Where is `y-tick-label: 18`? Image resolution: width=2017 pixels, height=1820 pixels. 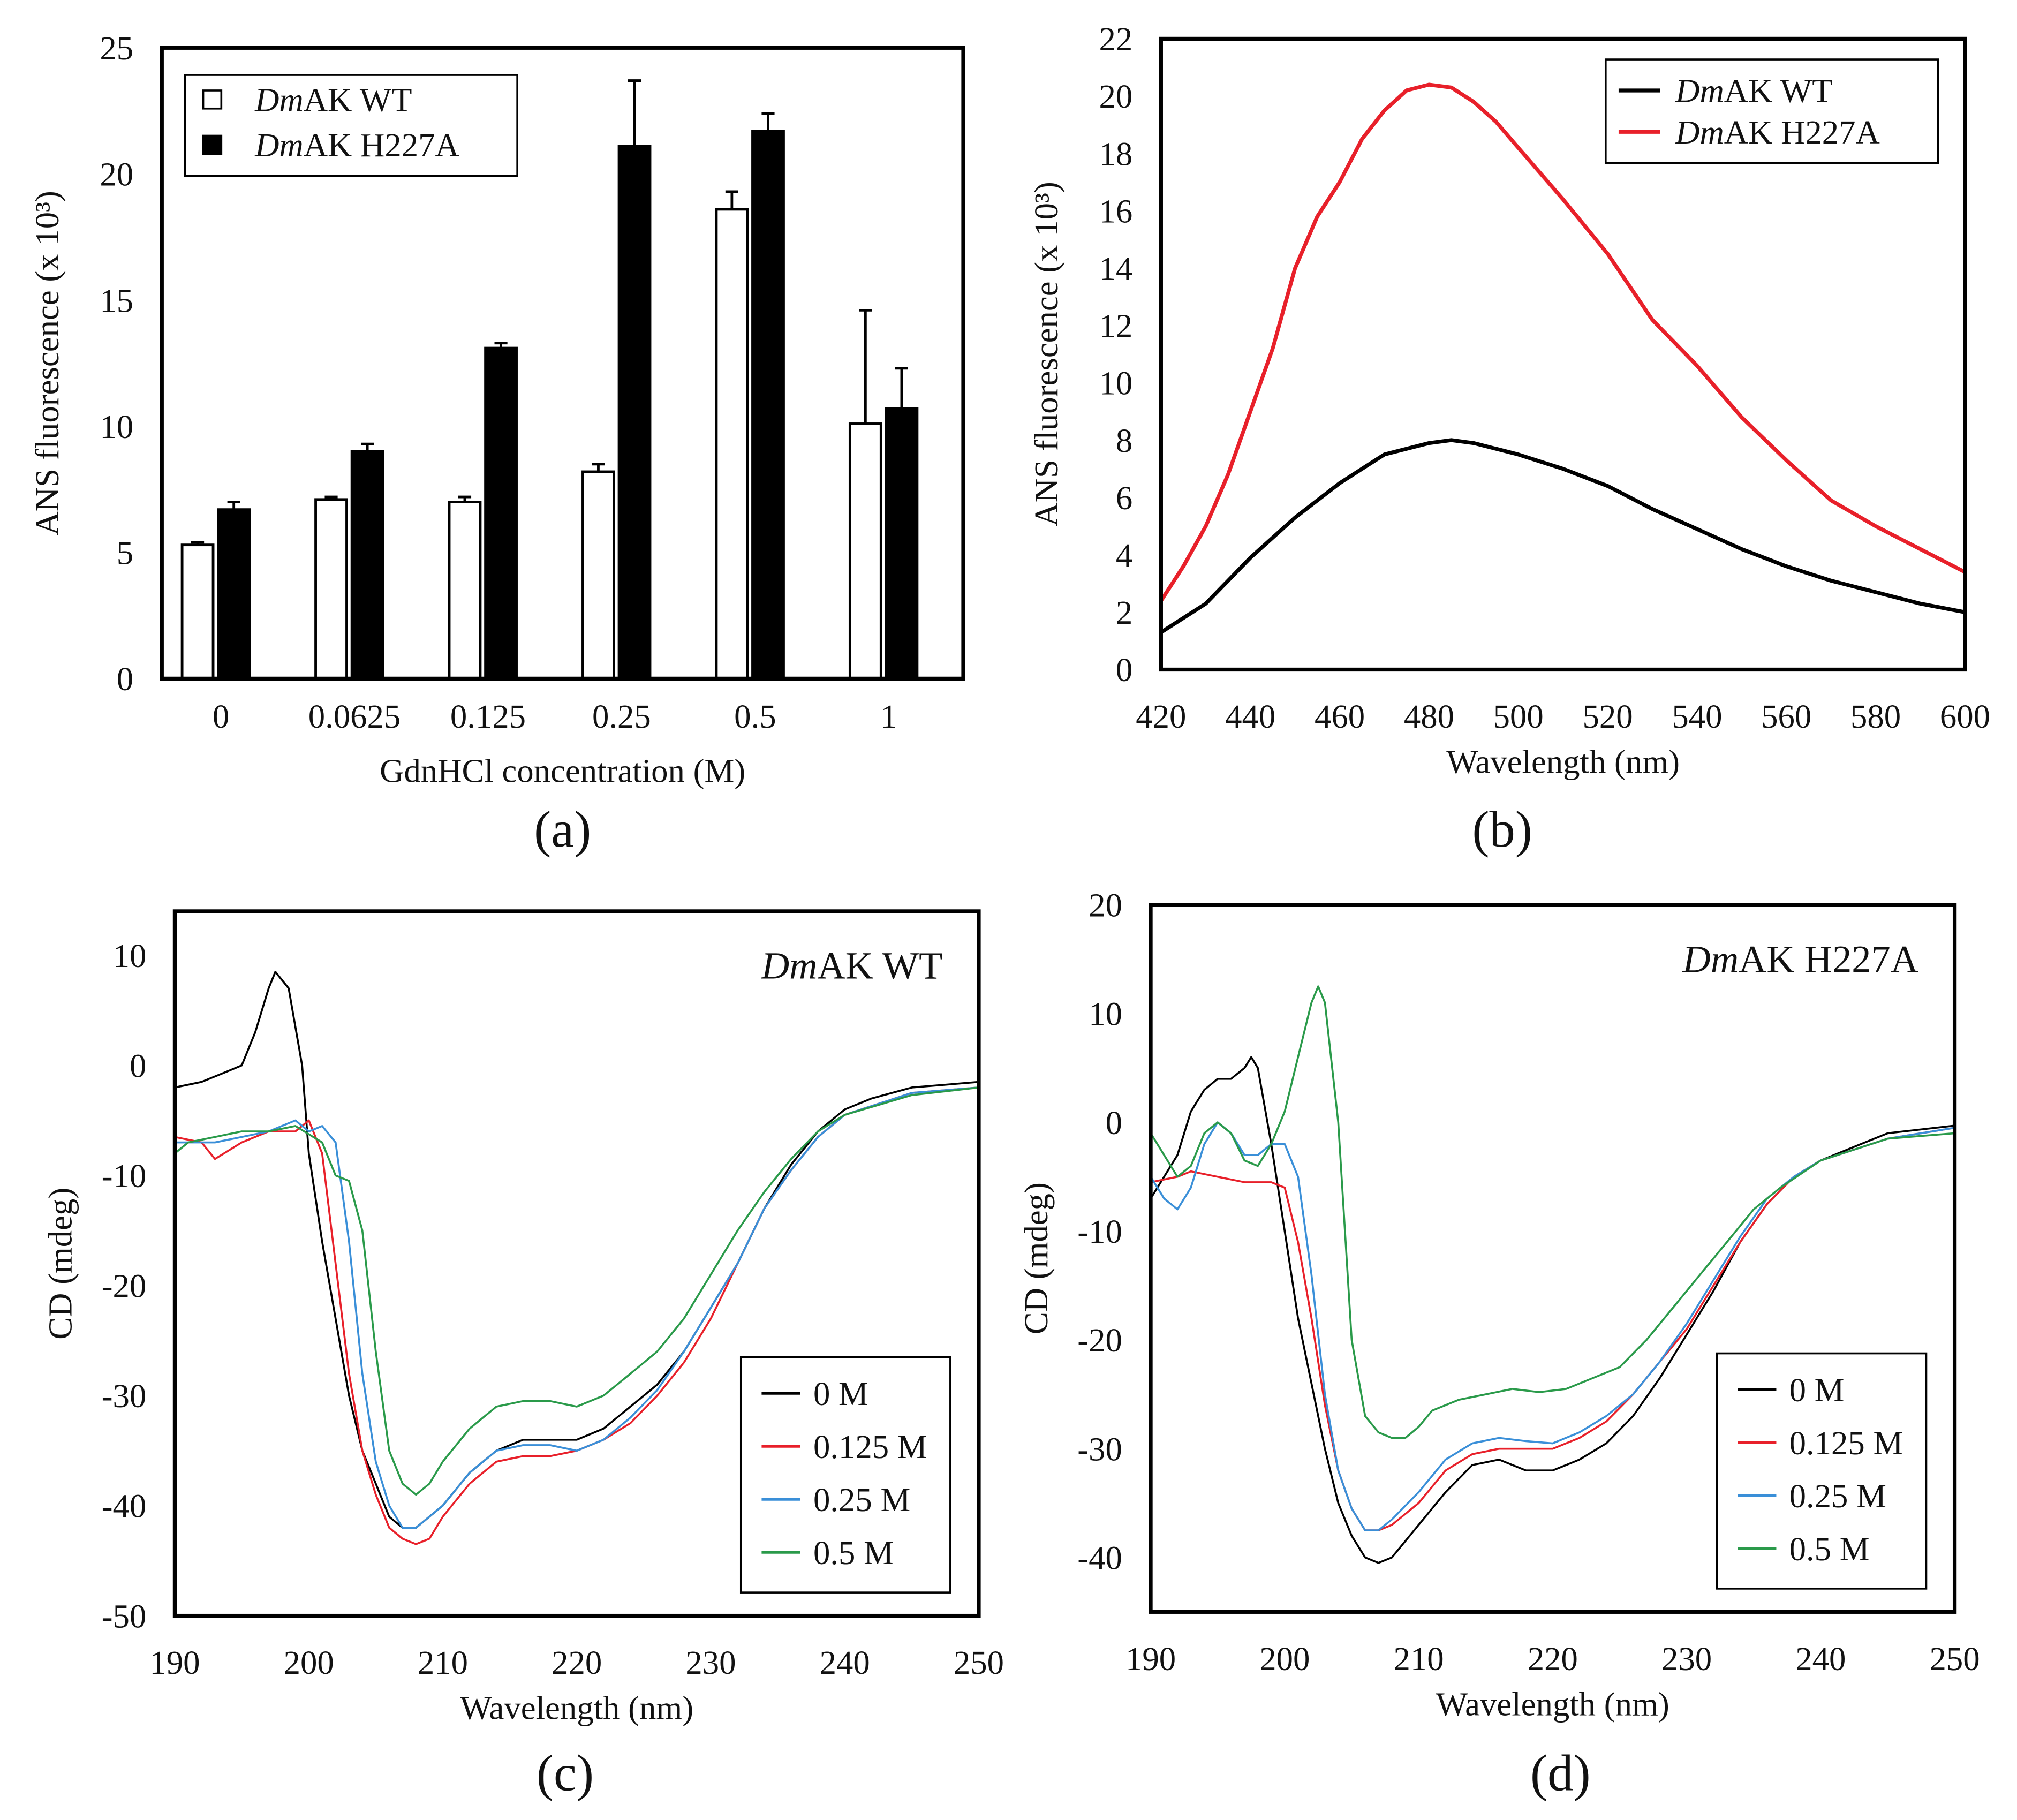
y-tick-label: 18 is located at coordinates (1116, 153).